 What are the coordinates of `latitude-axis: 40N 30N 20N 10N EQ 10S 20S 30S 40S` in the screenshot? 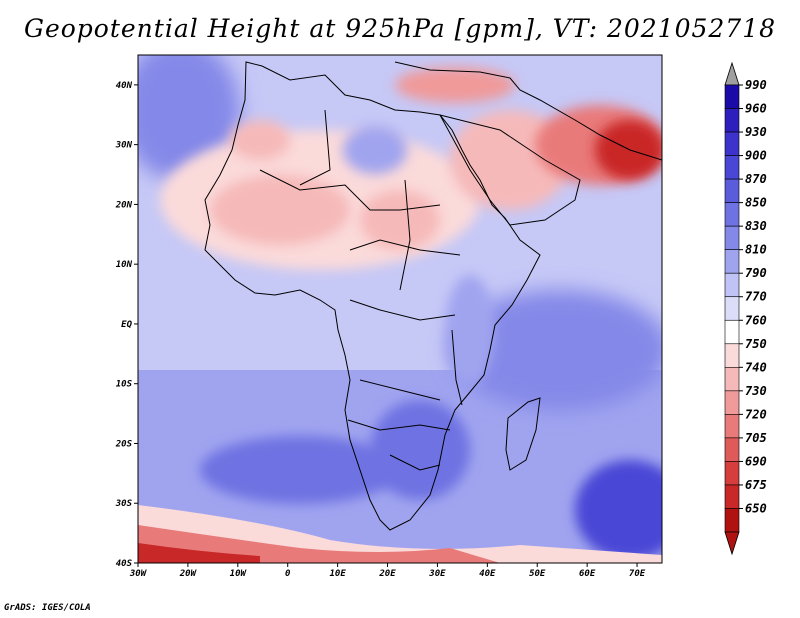 It's located at (126, 325).